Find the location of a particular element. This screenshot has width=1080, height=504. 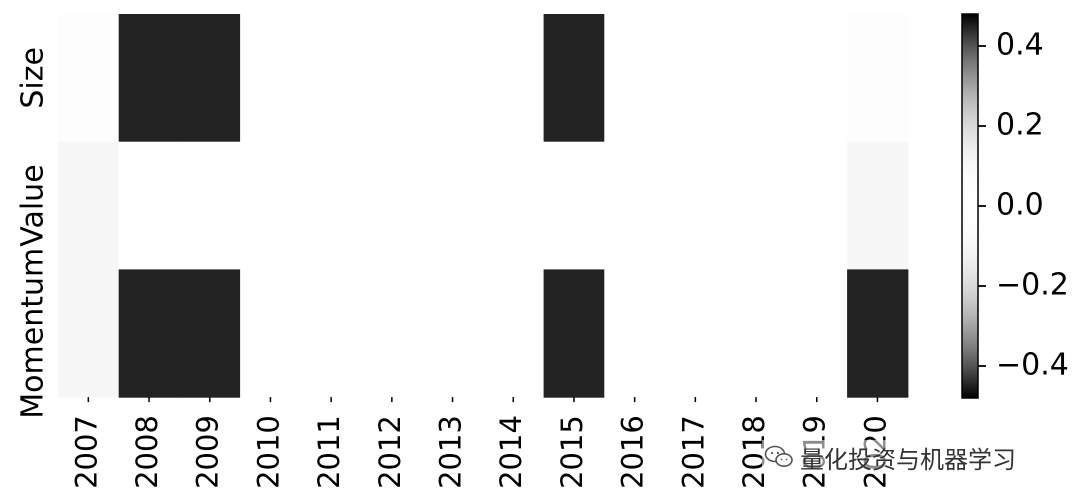

watermark-text: 量化投资与机器学习 is located at coordinates (908, 459).